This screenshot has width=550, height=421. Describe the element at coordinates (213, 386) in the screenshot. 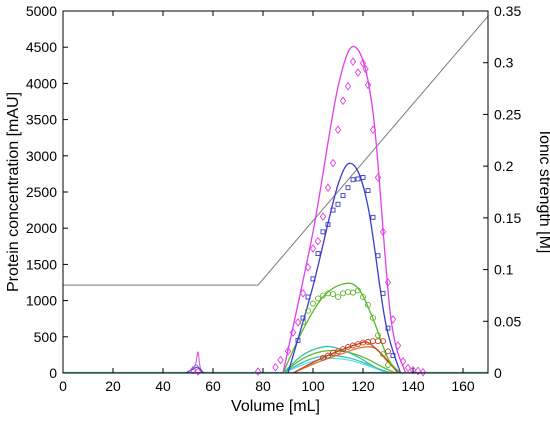

I see `x-tick-label: 60` at that location.